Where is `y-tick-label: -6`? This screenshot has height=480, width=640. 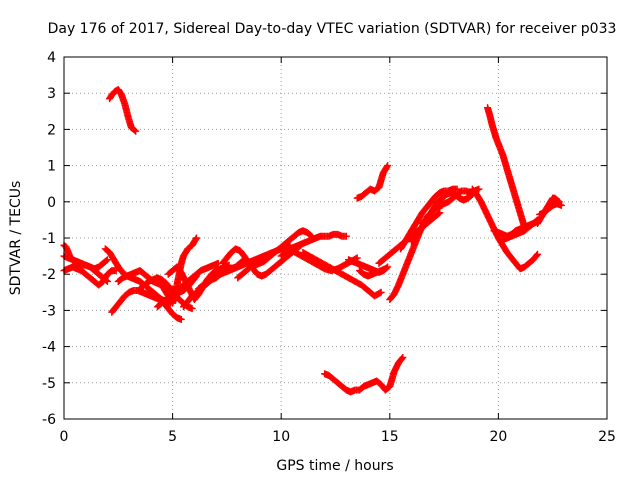
y-tick-label: -6 is located at coordinates (49, 420).